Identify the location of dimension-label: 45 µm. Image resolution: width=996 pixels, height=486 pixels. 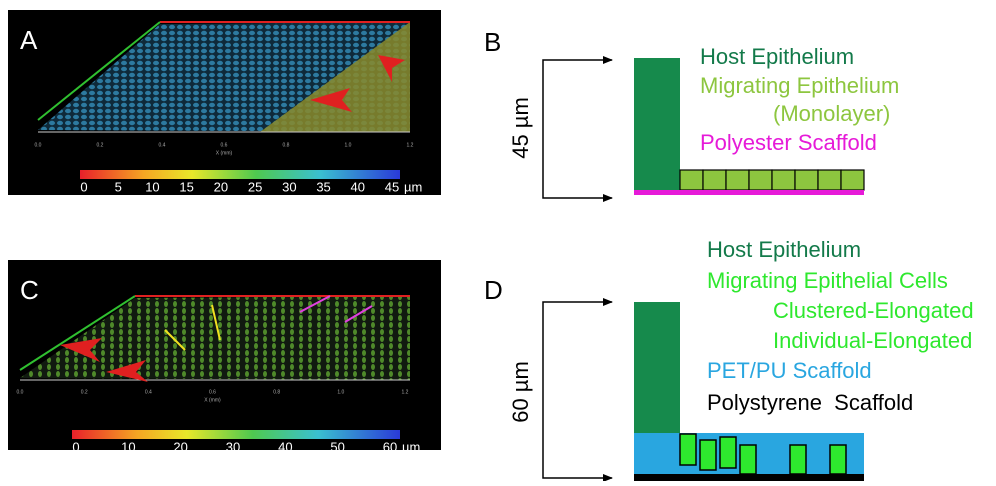
(520, 128).